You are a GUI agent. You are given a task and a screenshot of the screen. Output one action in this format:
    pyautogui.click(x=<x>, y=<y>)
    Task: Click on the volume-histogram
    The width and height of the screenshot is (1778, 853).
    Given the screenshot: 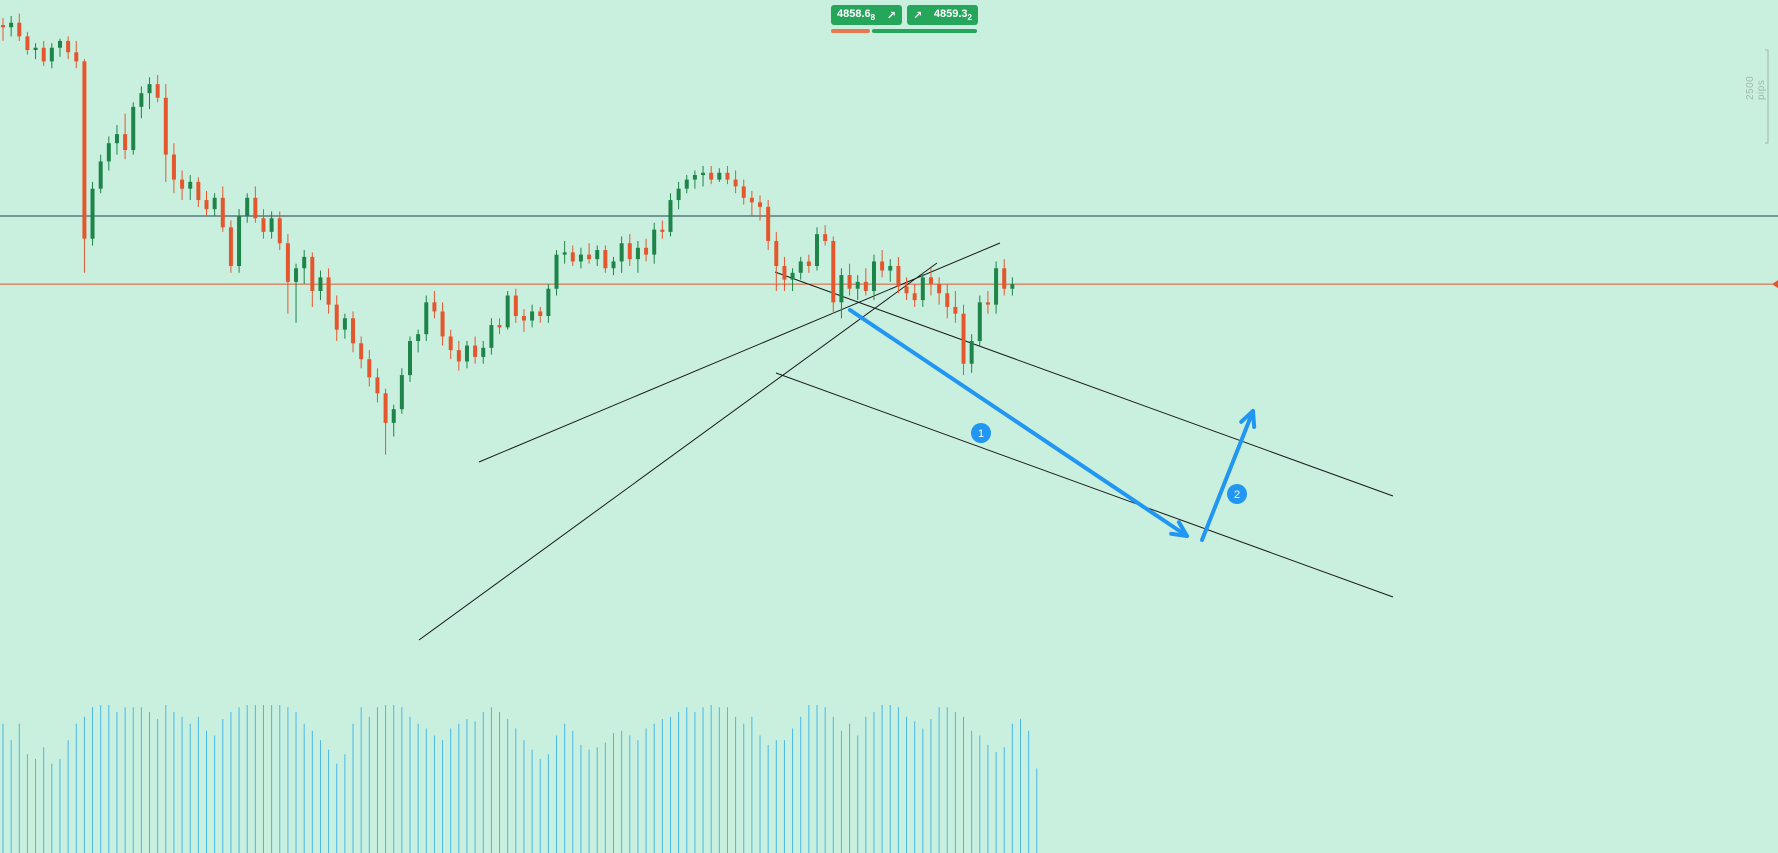 What is the action you would take?
    pyautogui.click(x=520, y=778)
    